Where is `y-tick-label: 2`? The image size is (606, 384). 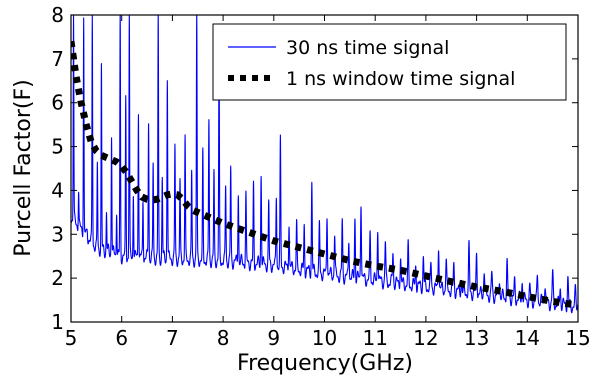
y-tick-label: 2 is located at coordinates (57, 278).